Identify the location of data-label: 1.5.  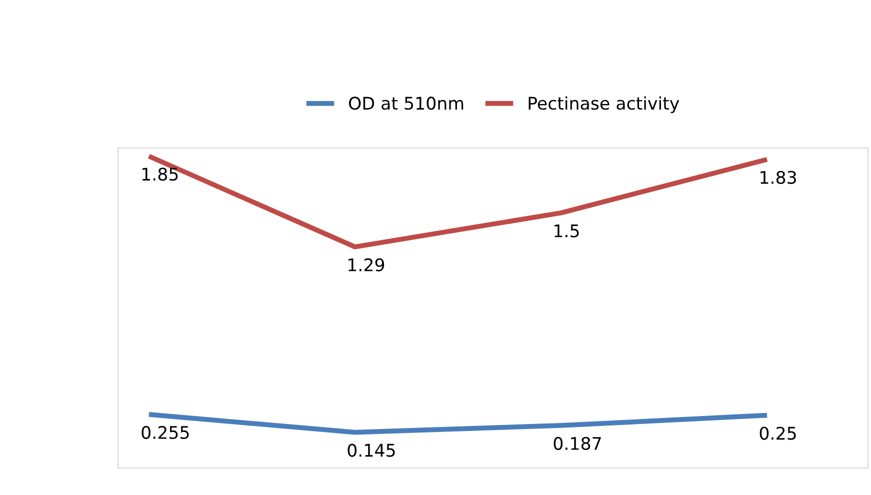
(566, 231).